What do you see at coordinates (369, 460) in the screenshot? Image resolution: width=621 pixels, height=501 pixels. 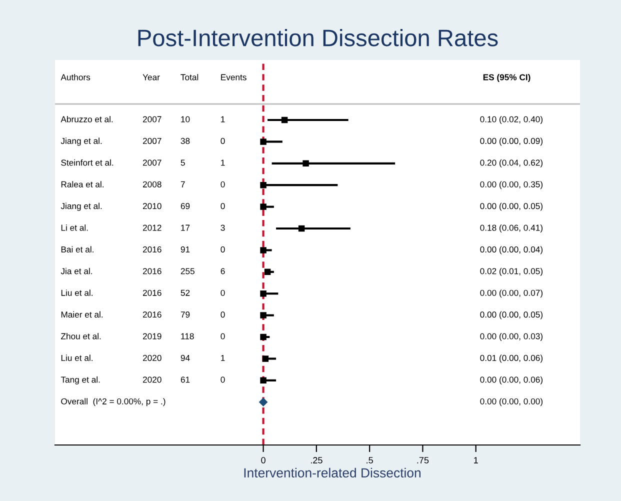 I see `x-tick-label: .5` at bounding box center [369, 460].